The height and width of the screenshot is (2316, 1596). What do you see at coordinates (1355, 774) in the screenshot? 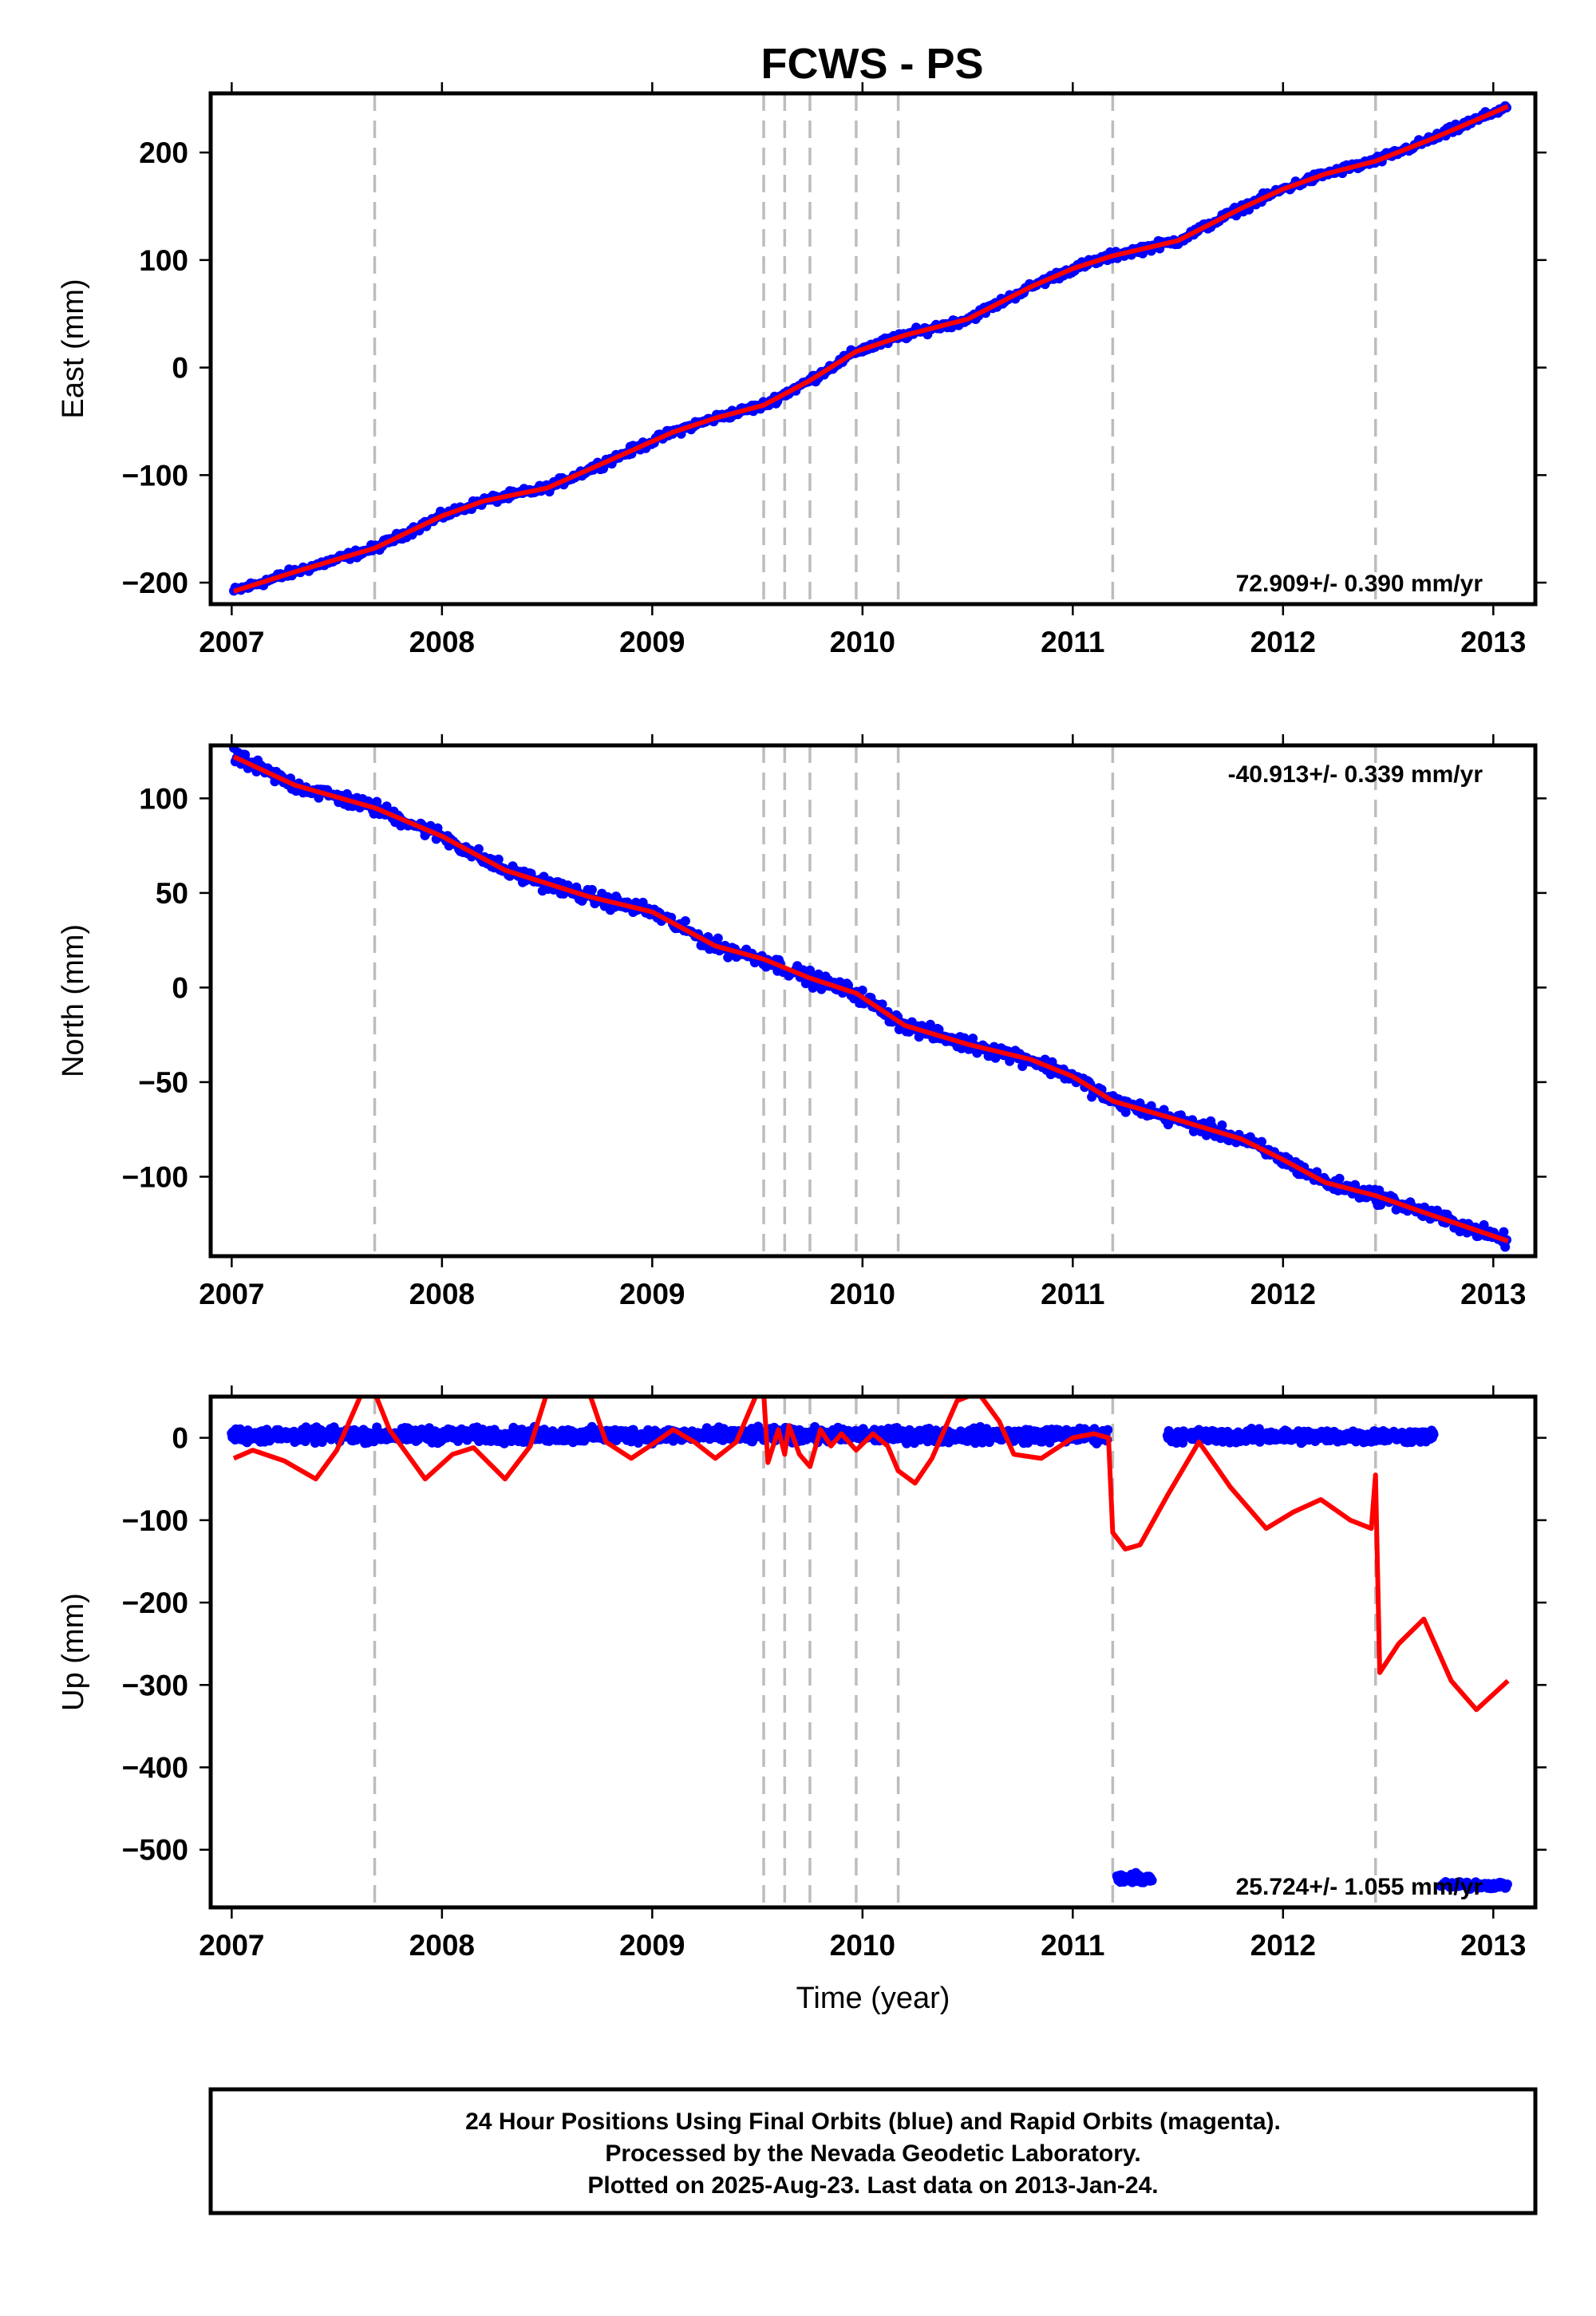
I see `rate-label: -40.913+/- 0.339 mm/yr` at bounding box center [1355, 774].